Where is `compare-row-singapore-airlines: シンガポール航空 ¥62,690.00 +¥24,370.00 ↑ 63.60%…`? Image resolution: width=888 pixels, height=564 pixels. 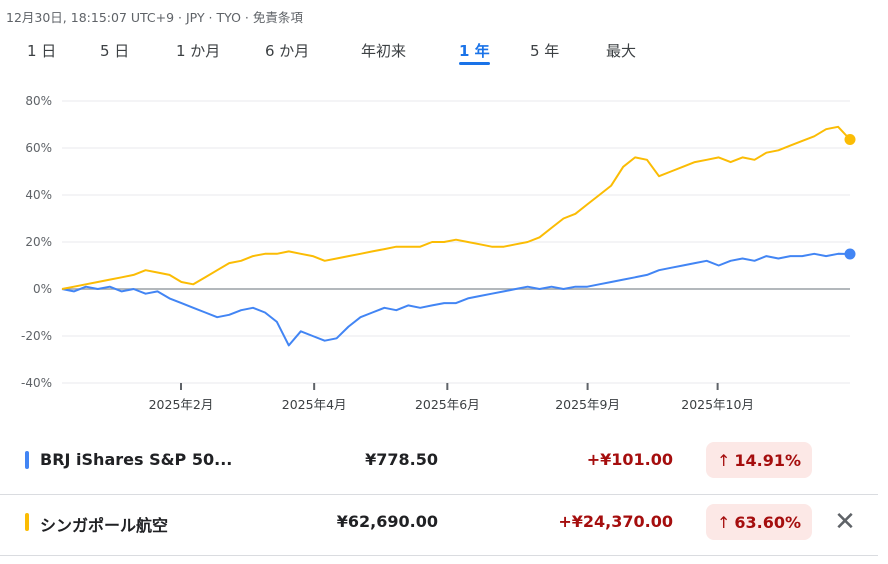 compare-row-singapore-airlines: シンガポール航空 ¥62,690.00 +¥24,370.00 ↑ 63.60%… is located at coordinates (439, 525).